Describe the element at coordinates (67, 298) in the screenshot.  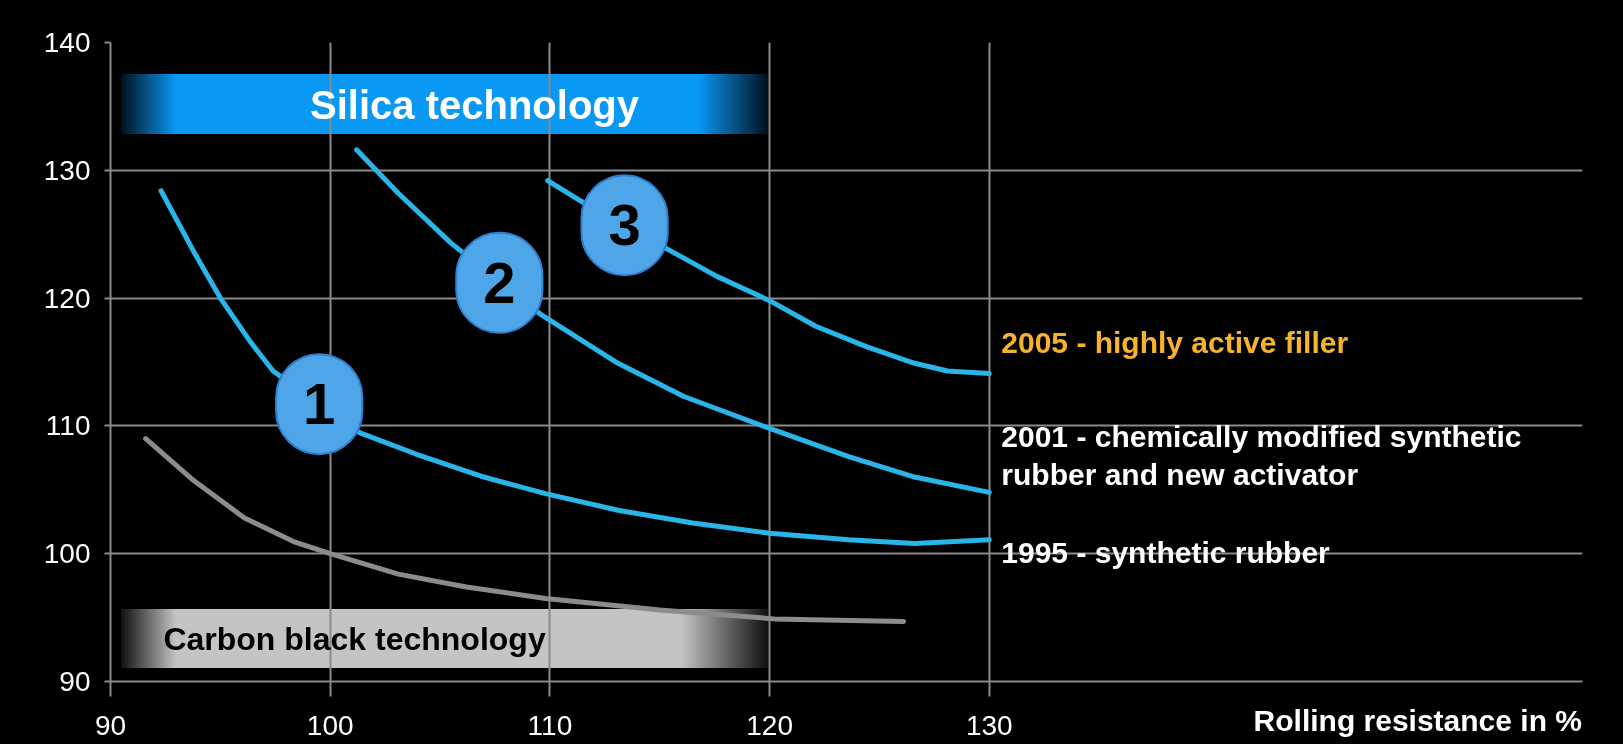
I see `y-tick-label: 120` at that location.